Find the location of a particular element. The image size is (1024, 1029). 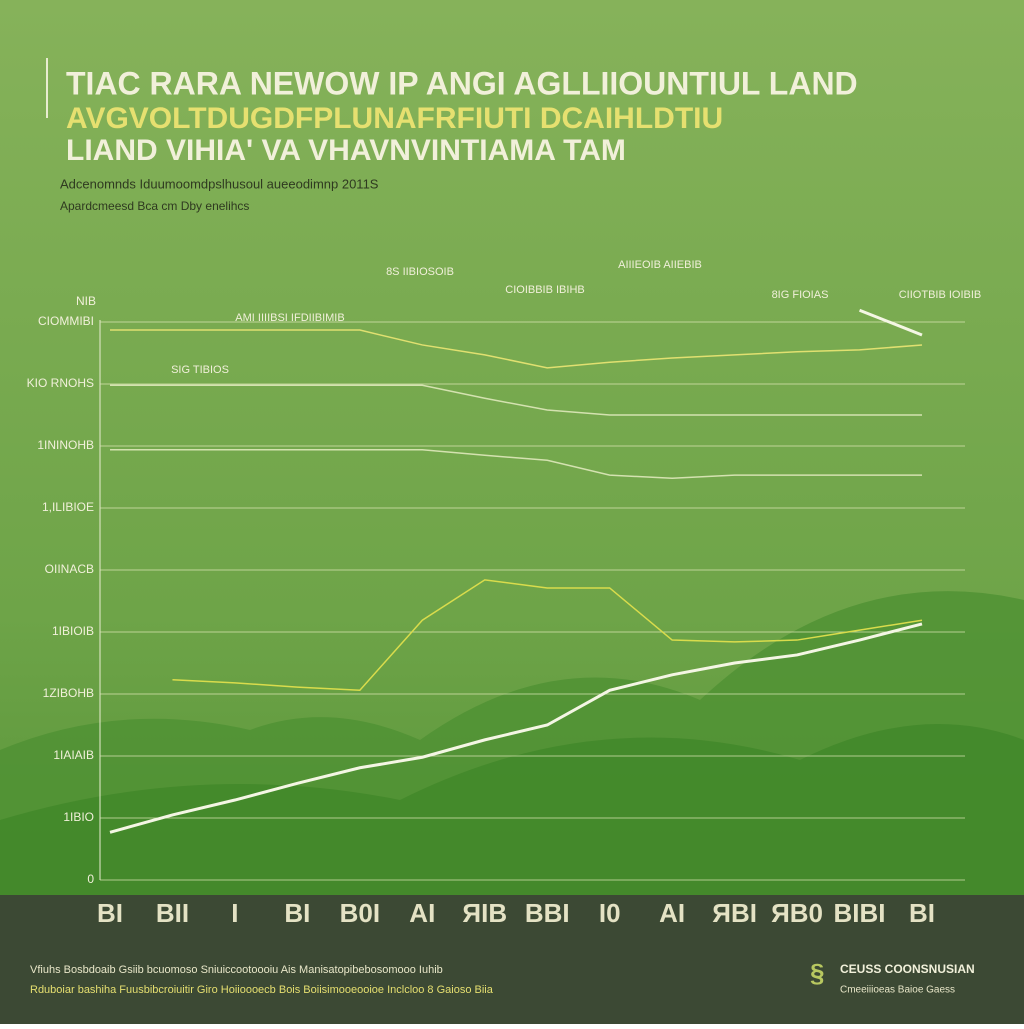

title: AVGVOLTDUGDFPLUNAFRFIUTI DCAIHLDTIU is located at coordinates (394, 118).